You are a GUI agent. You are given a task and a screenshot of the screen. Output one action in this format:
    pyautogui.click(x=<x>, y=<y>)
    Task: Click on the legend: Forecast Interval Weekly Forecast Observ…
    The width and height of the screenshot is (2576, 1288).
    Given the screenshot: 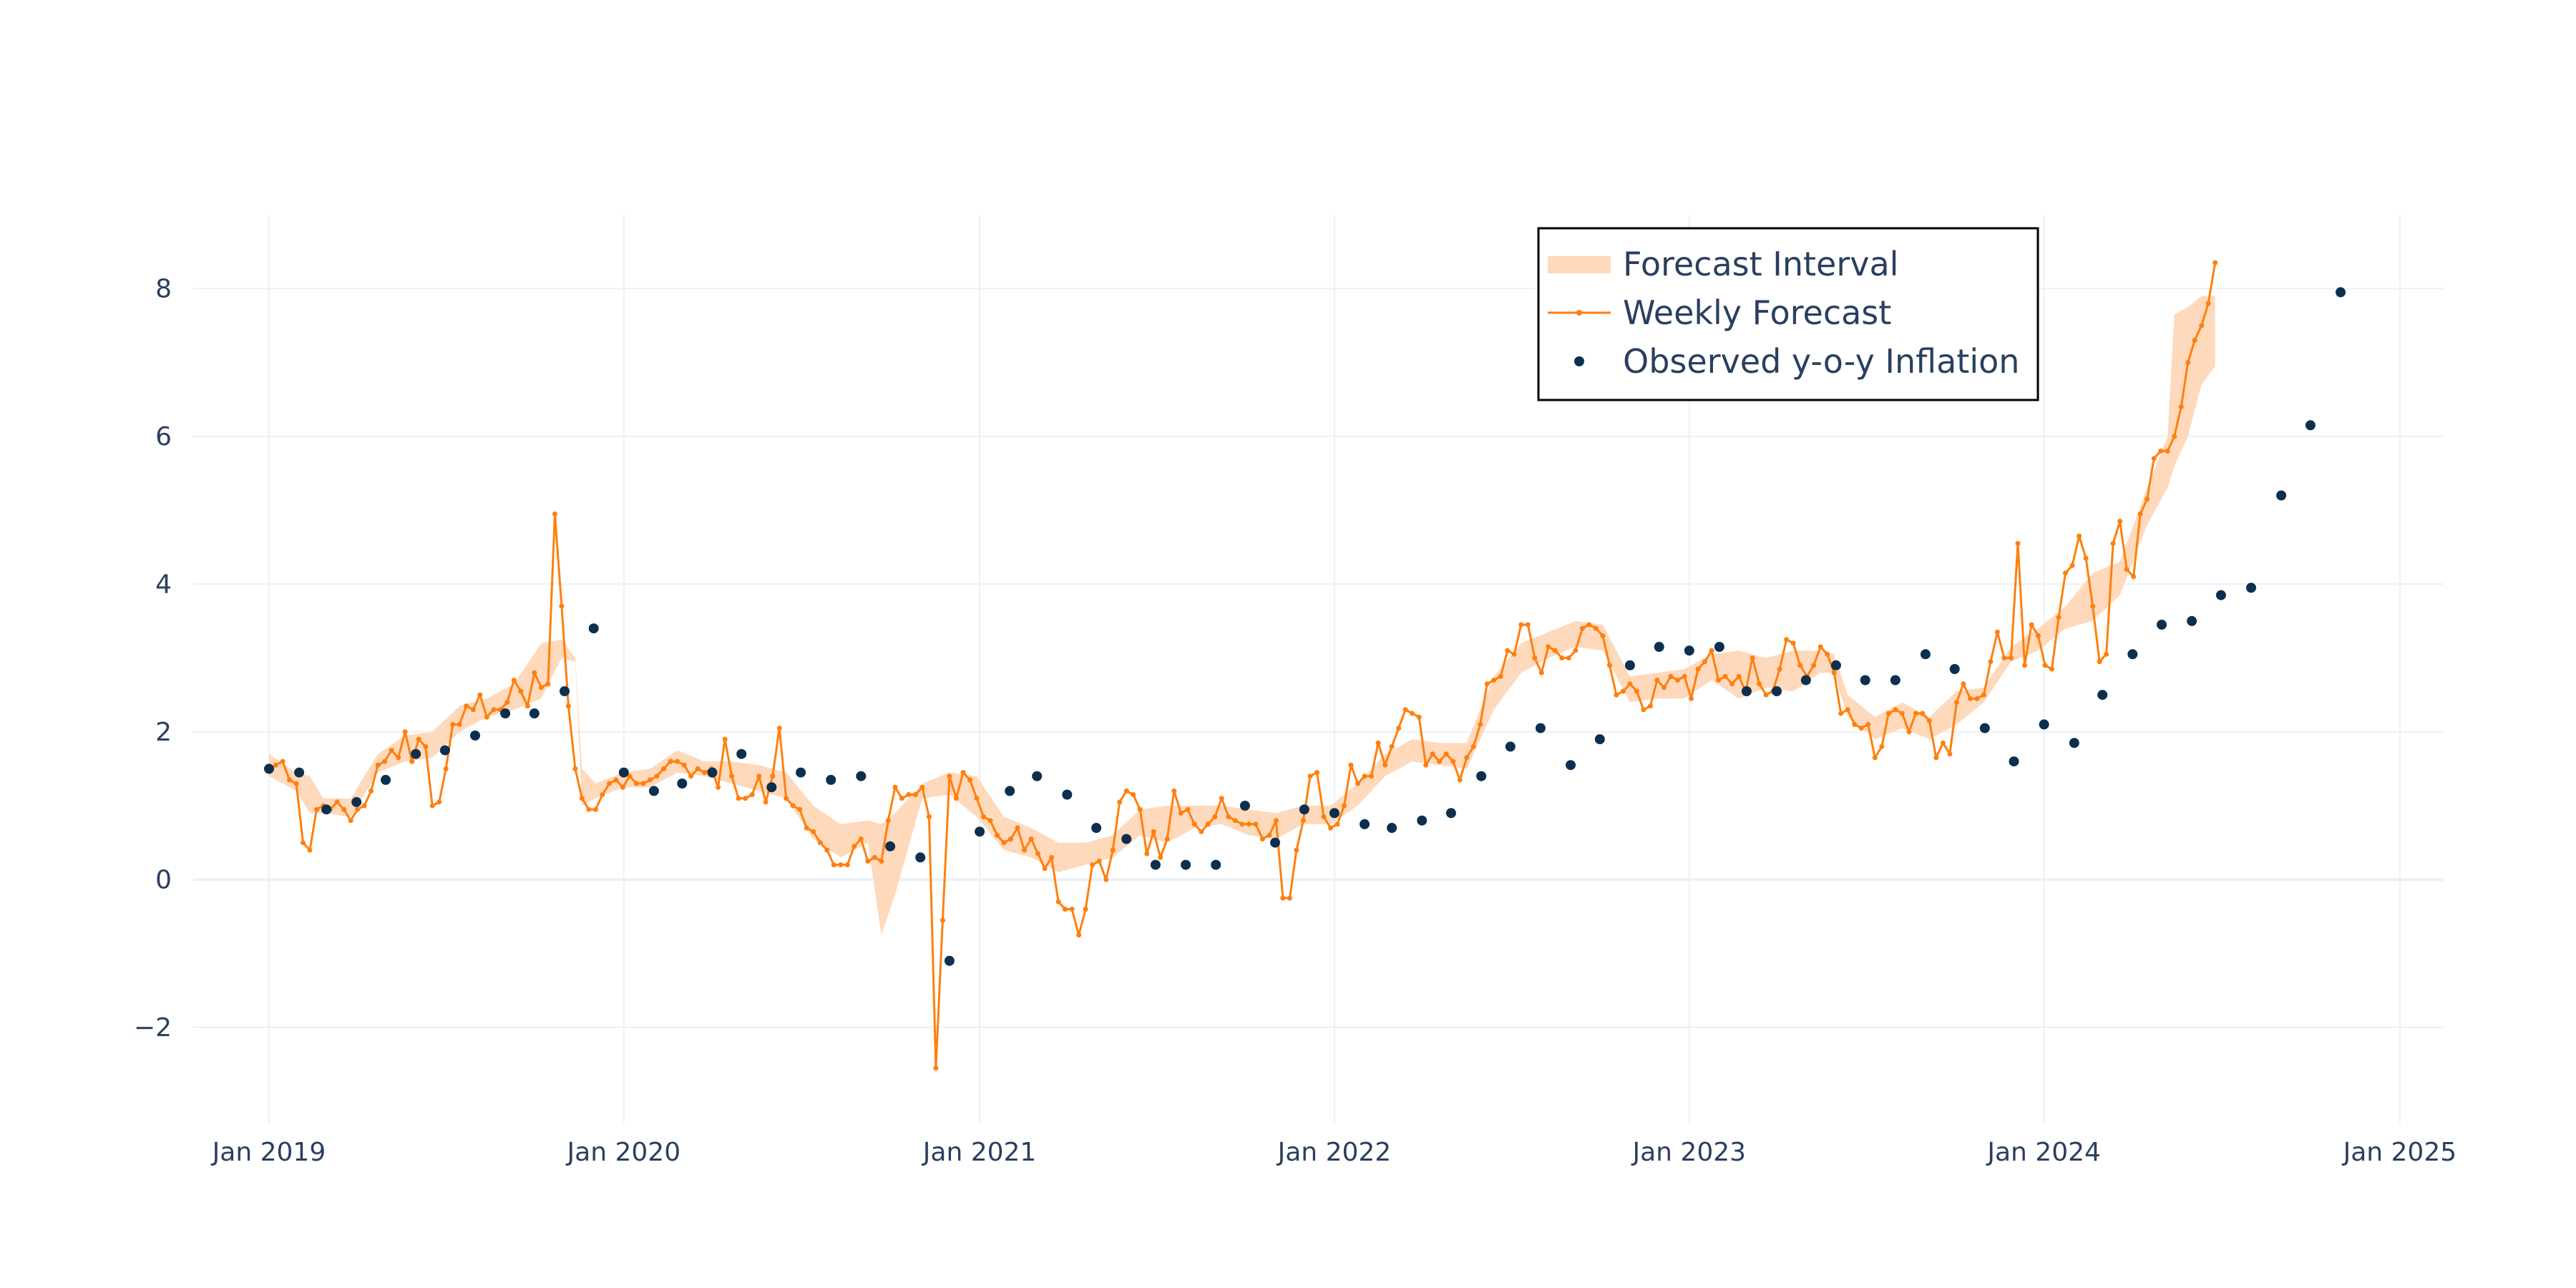 What is the action you would take?
    pyautogui.click(x=1788, y=314)
    